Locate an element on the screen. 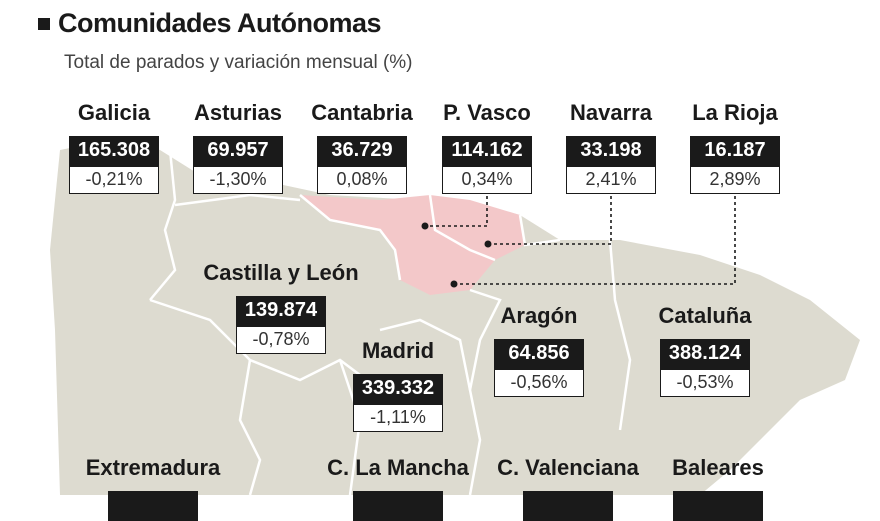 The image size is (880, 521). region-variation: -0,78% is located at coordinates (281, 340).